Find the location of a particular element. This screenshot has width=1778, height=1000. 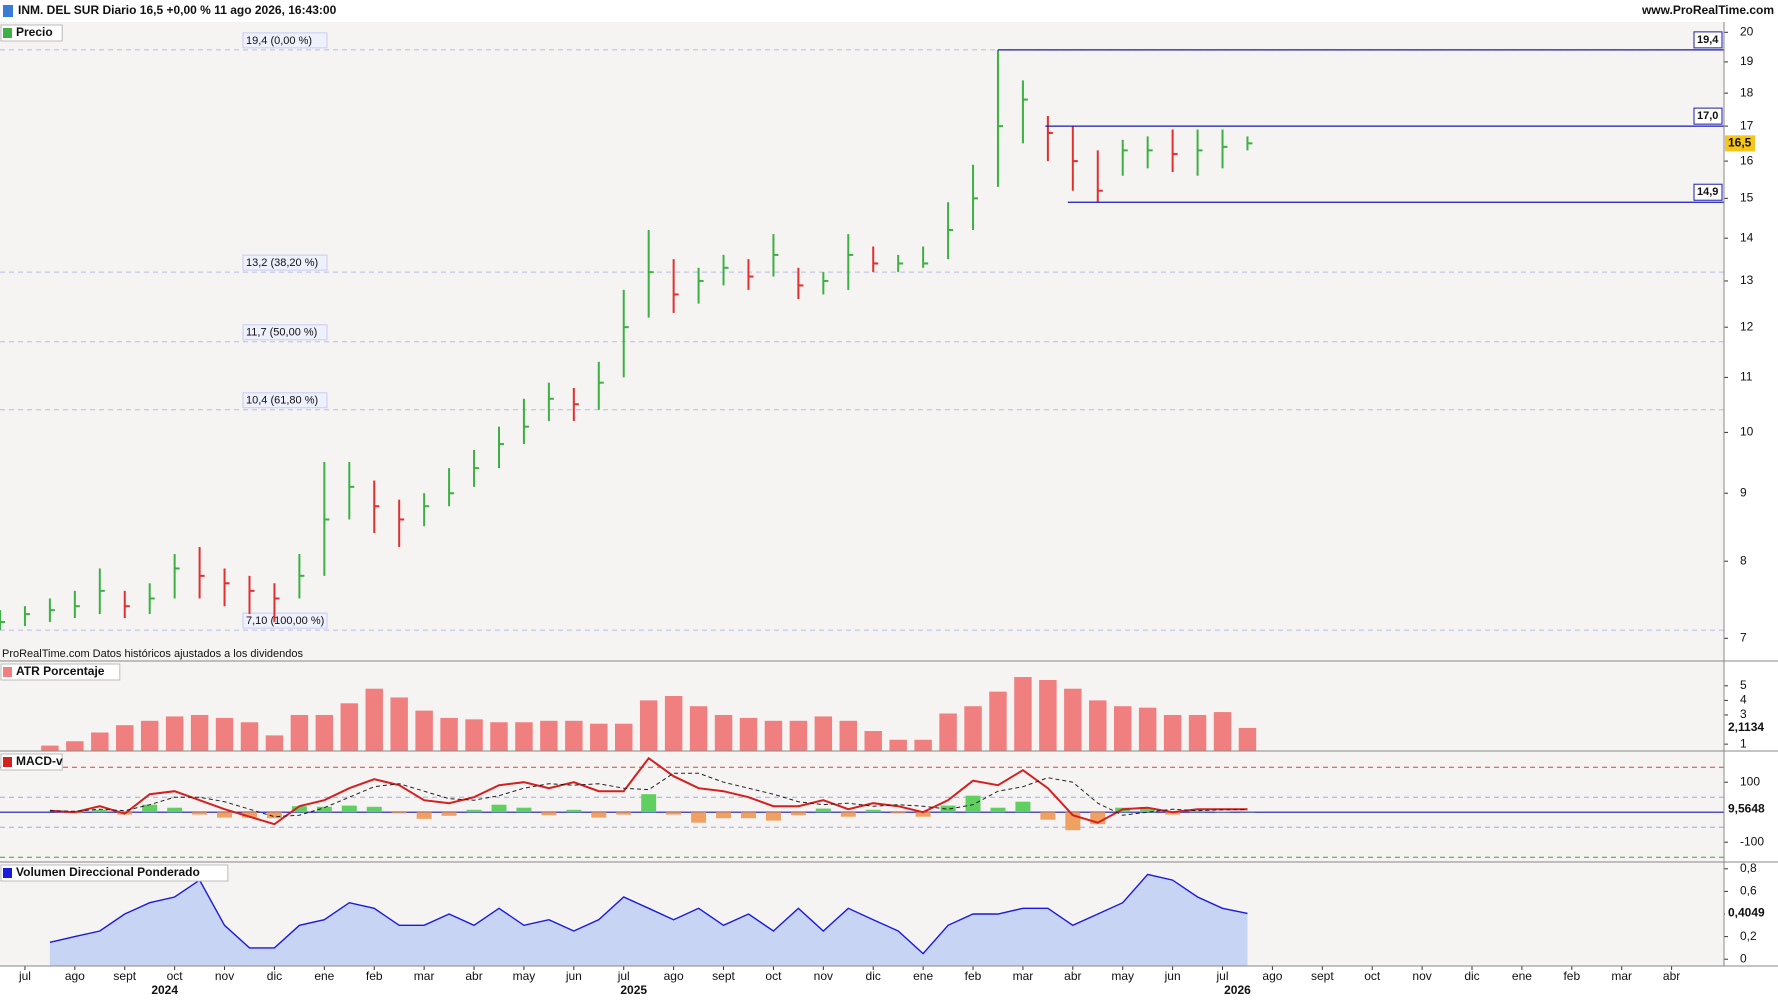

fib-label: 7,10 (100,00 %) is located at coordinates (285, 621).